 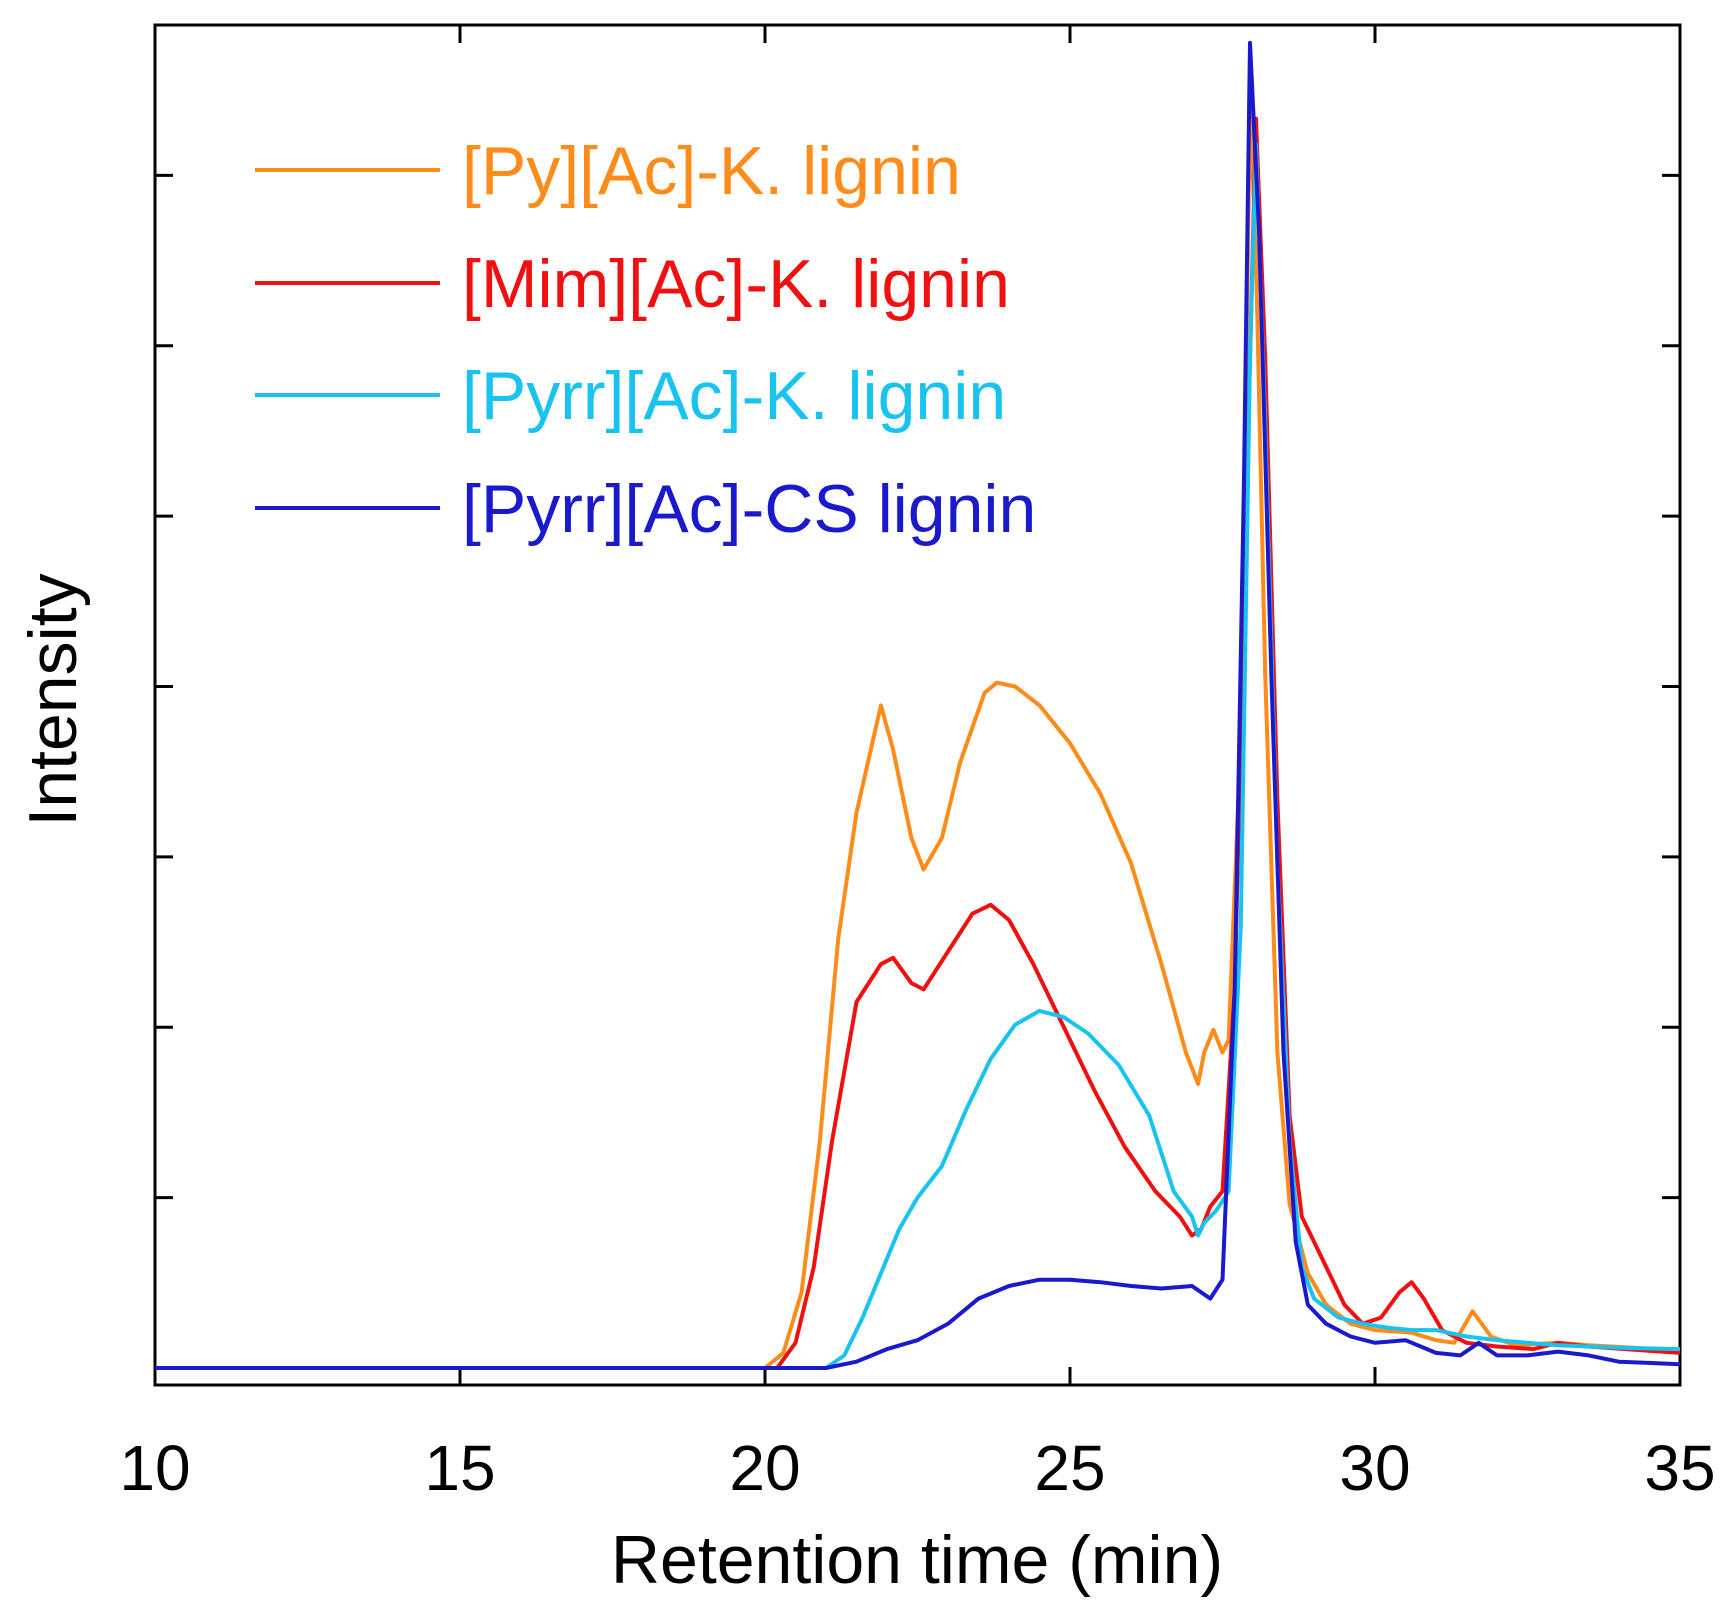 What do you see at coordinates (53, 699) in the screenshot?
I see `y-axis-title: Intensity` at bounding box center [53, 699].